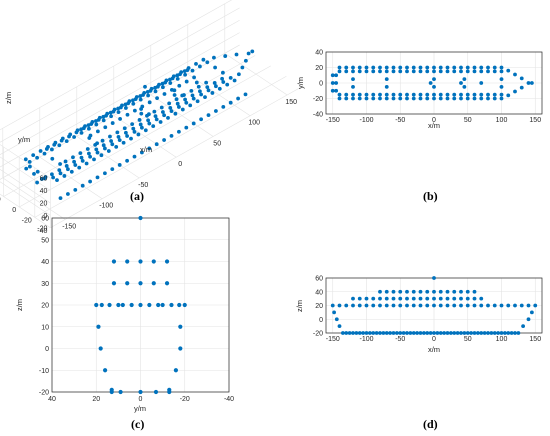 Image resolution: width=550 pixels, height=436 pixels. What do you see at coordinates (319, 292) in the screenshot?
I see `panel-d-y-tick: 40` at bounding box center [319, 292].